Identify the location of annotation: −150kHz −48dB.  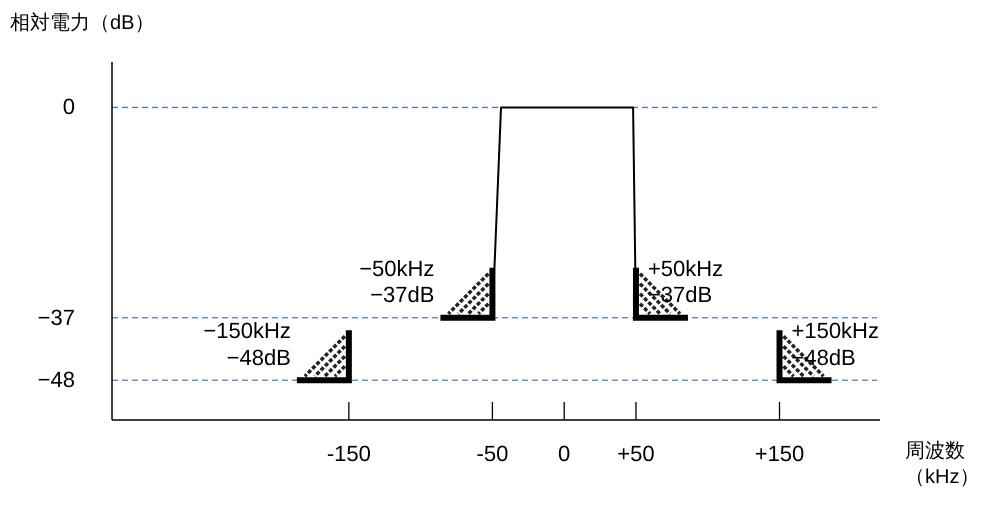
(246, 344).